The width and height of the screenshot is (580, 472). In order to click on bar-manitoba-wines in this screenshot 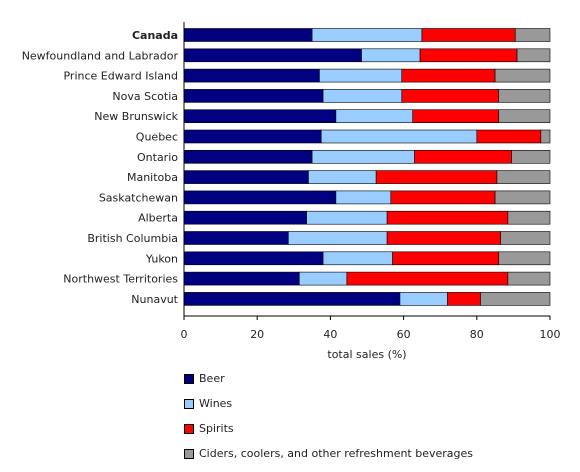, I will do `click(342, 177)`.